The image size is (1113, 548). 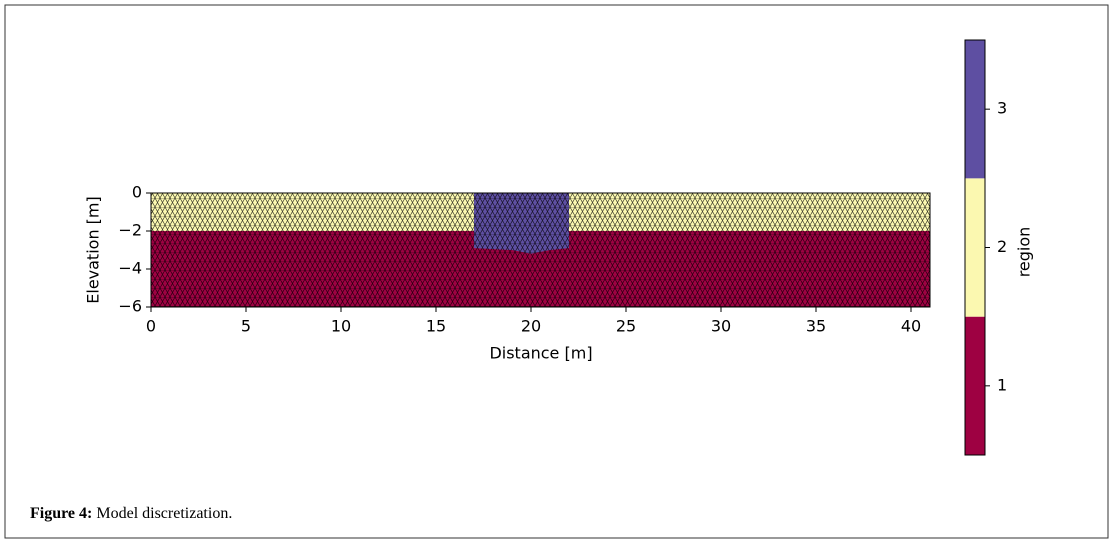 What do you see at coordinates (61, 513) in the screenshot?
I see `caption-label: Figure 4:` at bounding box center [61, 513].